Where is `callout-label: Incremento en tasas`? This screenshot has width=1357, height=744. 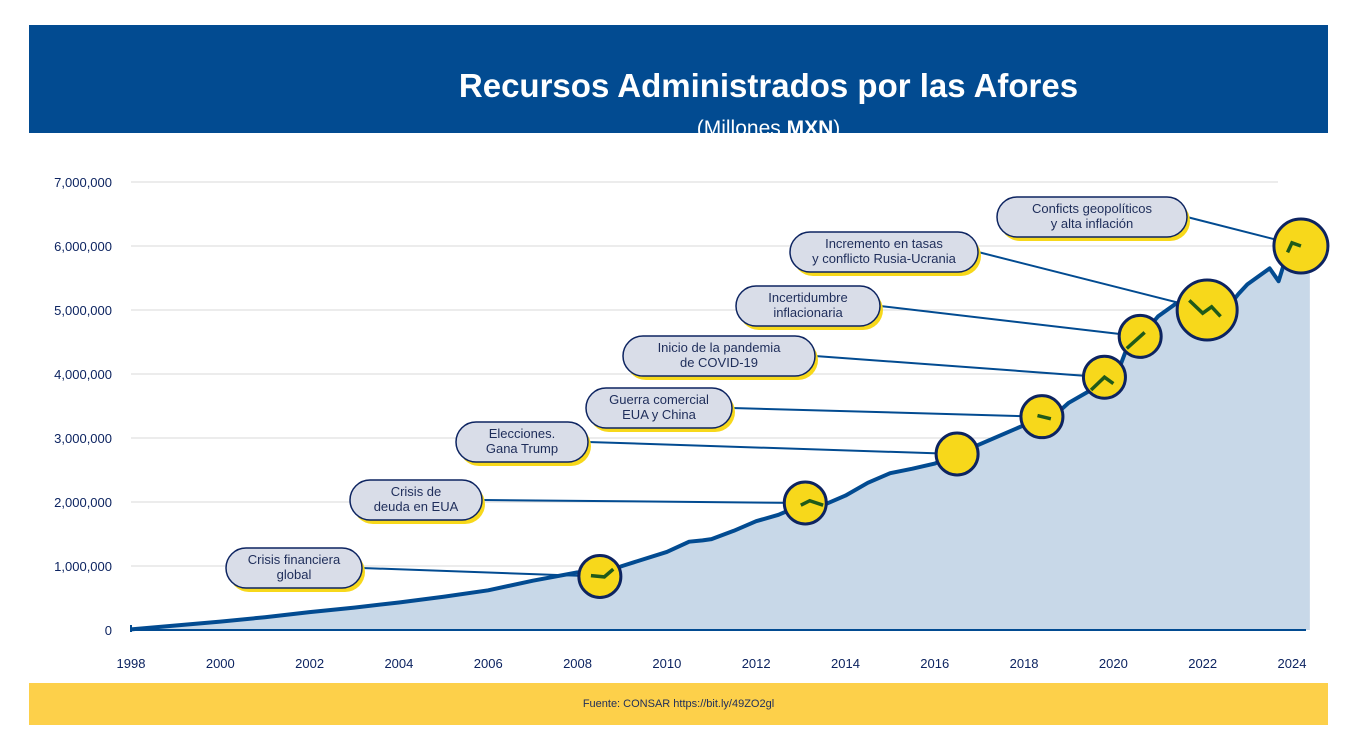 callout-label: Incremento en tasas is located at coordinates (884, 243).